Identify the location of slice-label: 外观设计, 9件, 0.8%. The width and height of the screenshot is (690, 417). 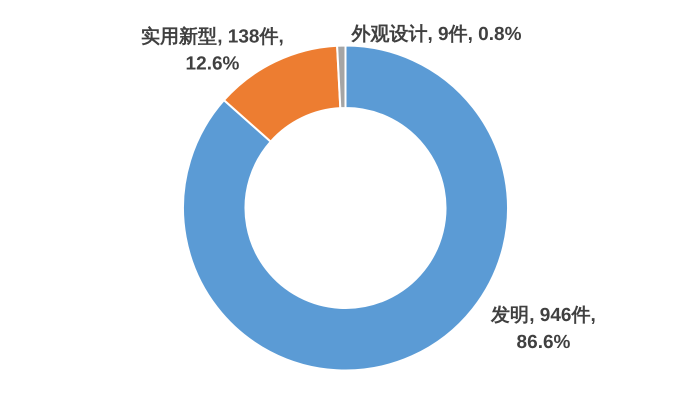
(436, 34).